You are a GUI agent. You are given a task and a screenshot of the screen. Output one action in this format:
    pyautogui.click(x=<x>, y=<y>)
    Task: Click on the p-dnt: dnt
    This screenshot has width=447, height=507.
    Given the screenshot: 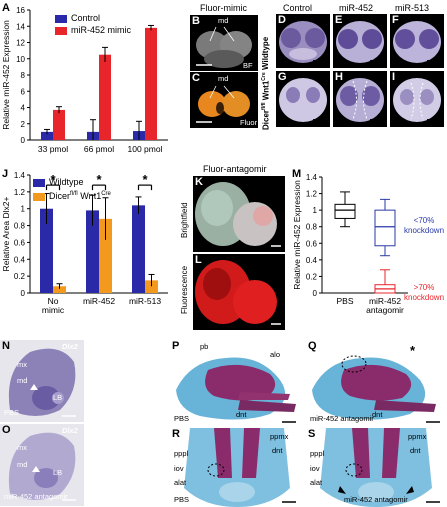 What is the action you would take?
    pyautogui.click(x=241, y=414)
    